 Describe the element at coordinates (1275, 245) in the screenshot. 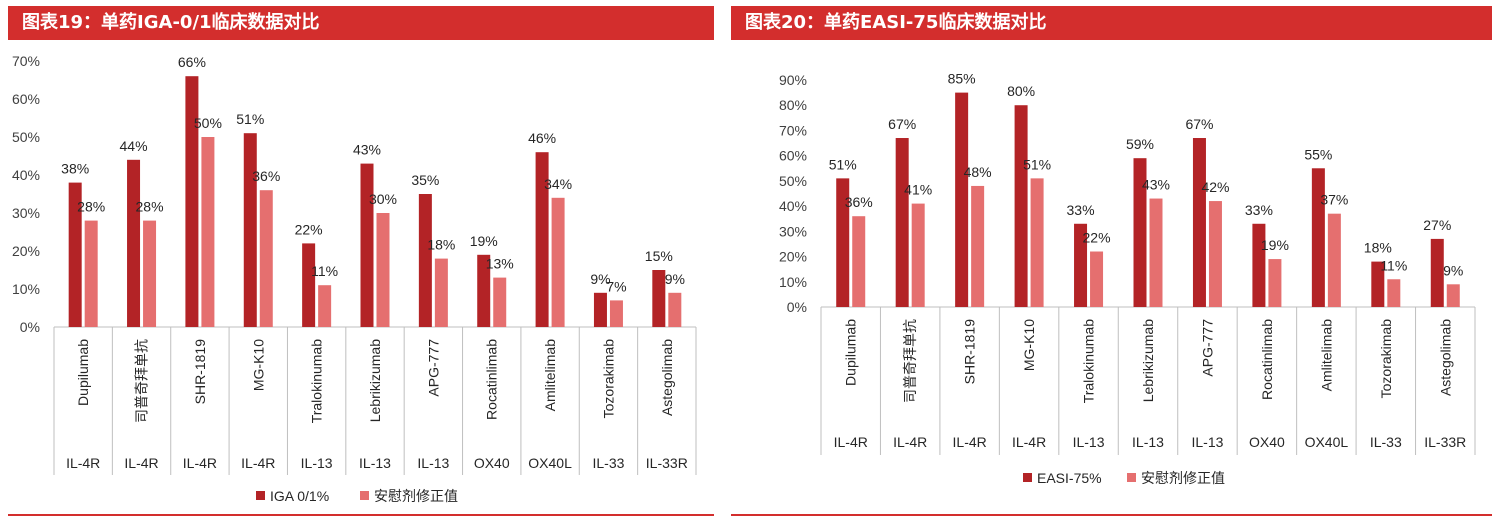

I see `data-label: 19%` at that location.